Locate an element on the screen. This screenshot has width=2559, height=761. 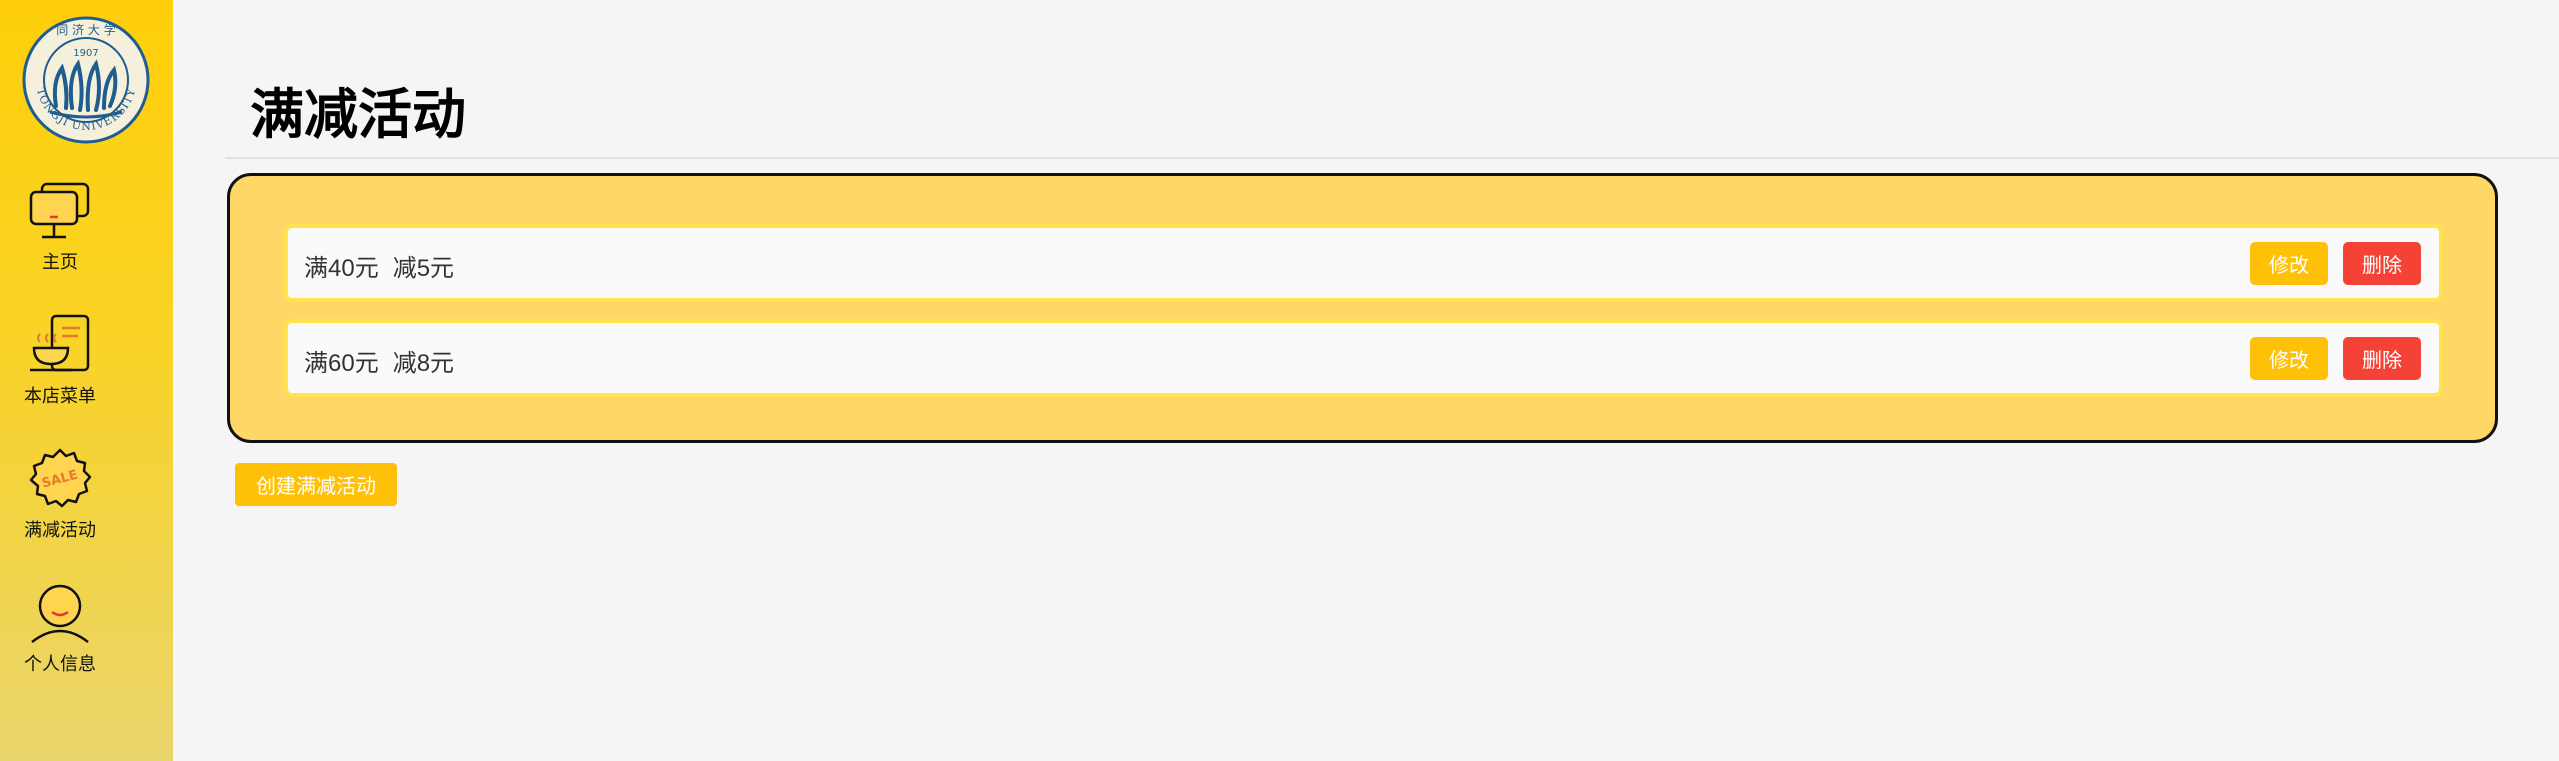
nav-profile: 个人信息 is located at coordinates (60, 629).